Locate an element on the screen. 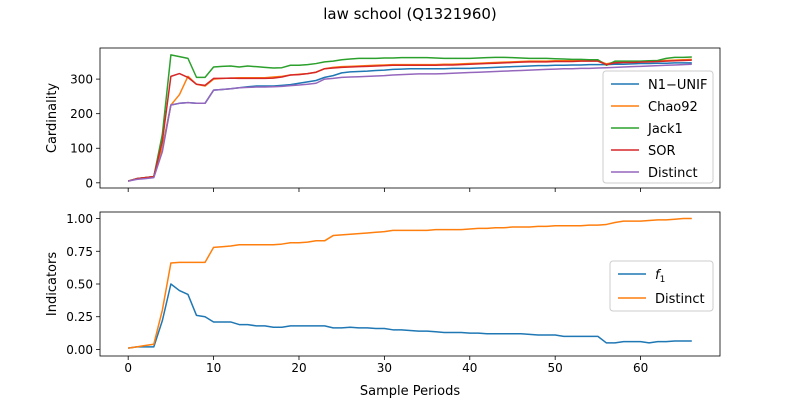  y-tick-label: 200 is located at coordinates (81, 114).